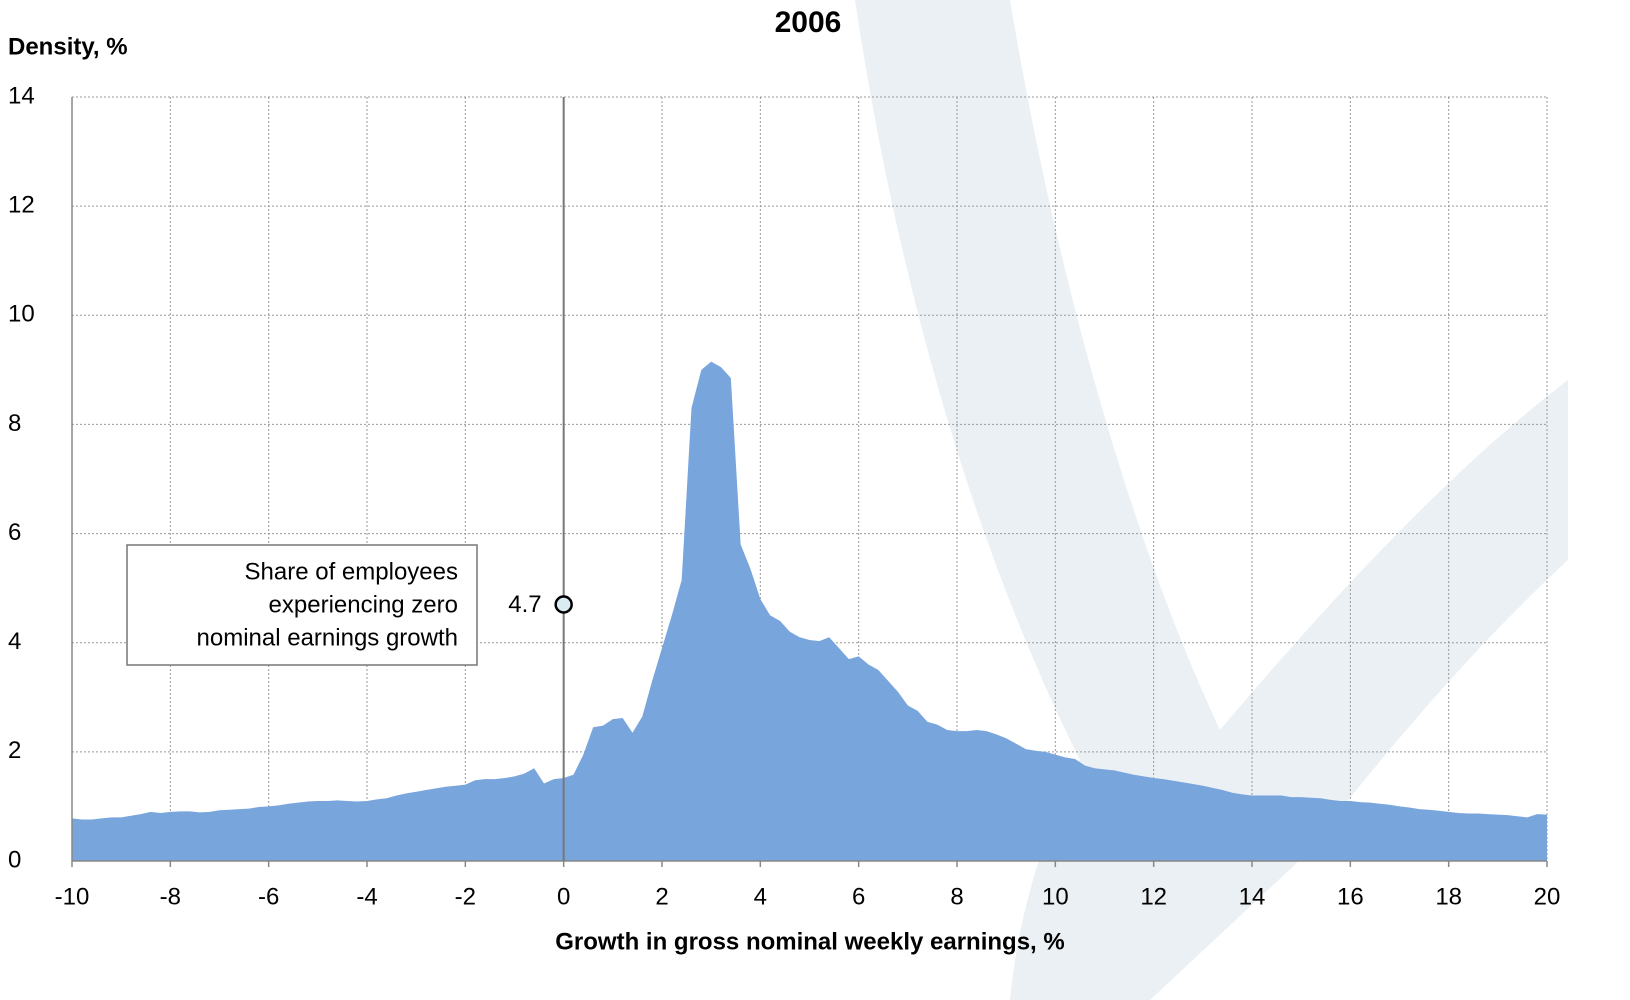 This screenshot has width=1630, height=1000. What do you see at coordinates (1448, 896) in the screenshot?
I see `x-tick-label: 18` at bounding box center [1448, 896].